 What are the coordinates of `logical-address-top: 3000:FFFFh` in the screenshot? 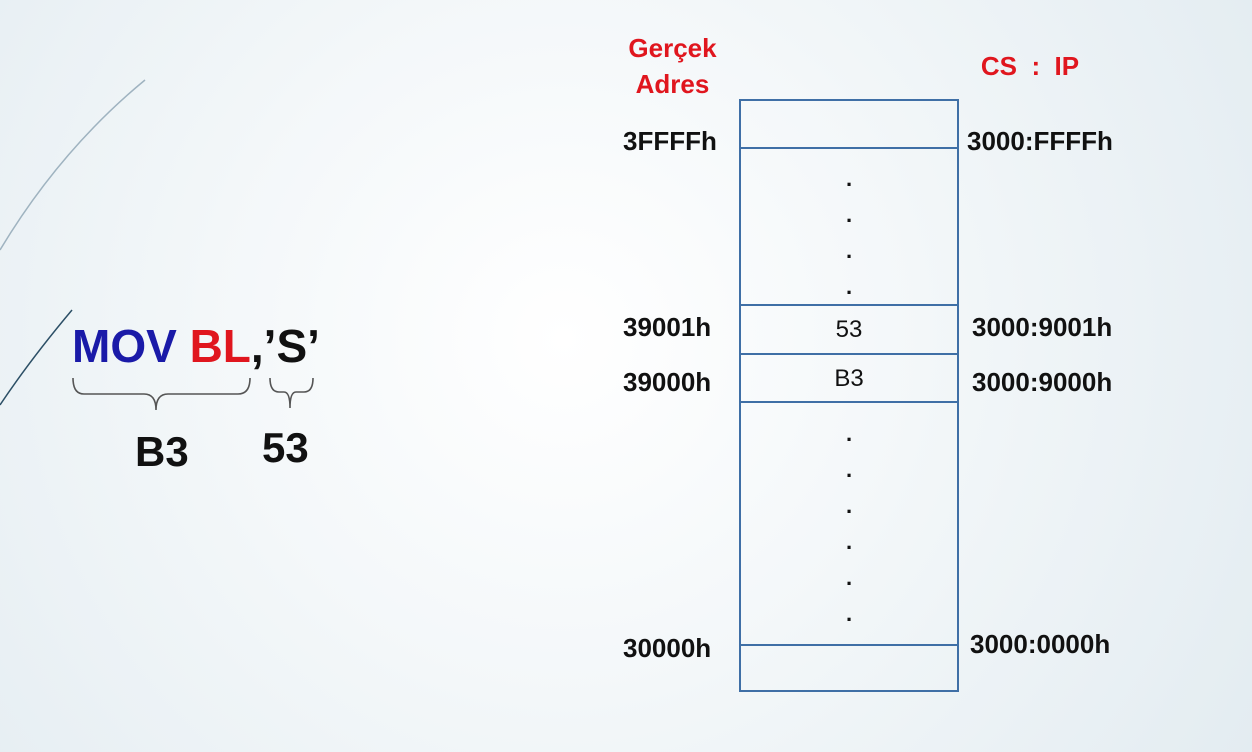 It's located at (1040, 141).